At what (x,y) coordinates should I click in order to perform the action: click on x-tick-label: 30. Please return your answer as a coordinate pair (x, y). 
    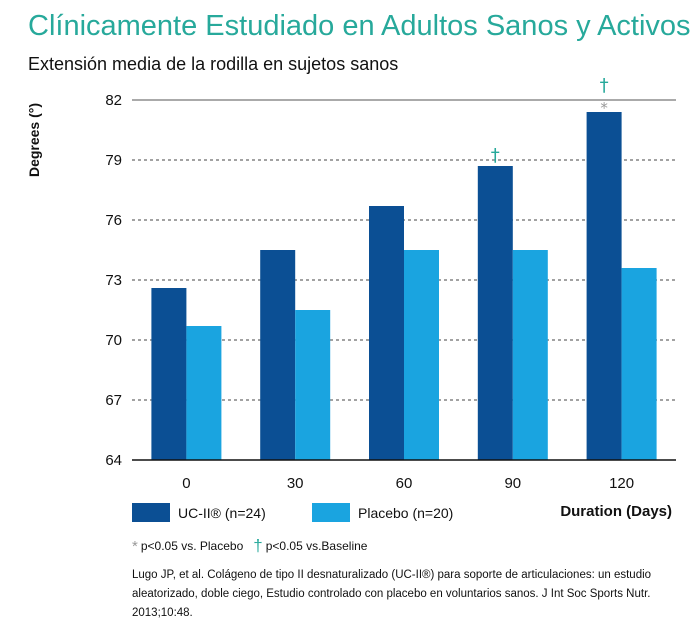
    Looking at the image, I should click on (295, 483).